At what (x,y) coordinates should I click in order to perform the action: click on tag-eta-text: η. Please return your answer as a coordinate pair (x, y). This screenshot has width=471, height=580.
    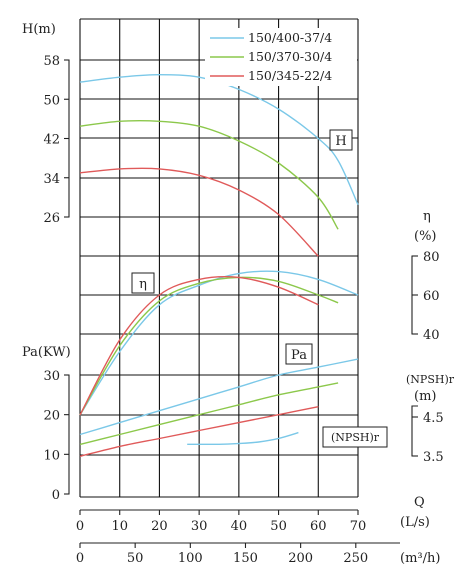
    Looking at the image, I should click on (143, 284).